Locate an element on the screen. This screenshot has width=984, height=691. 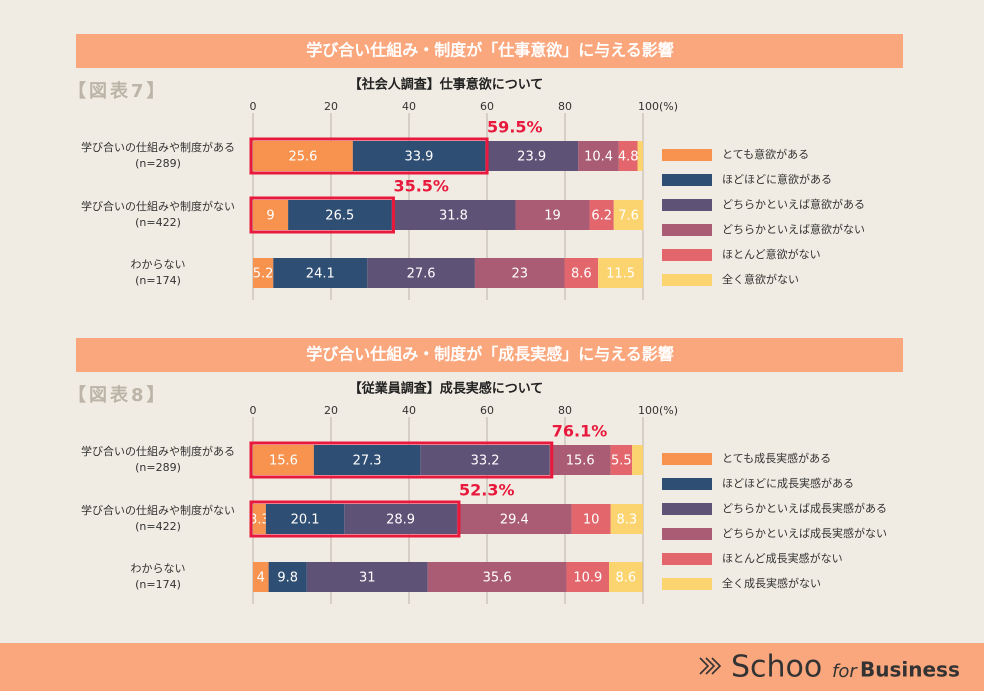
category-count: (n=174) is located at coordinates (158, 280).